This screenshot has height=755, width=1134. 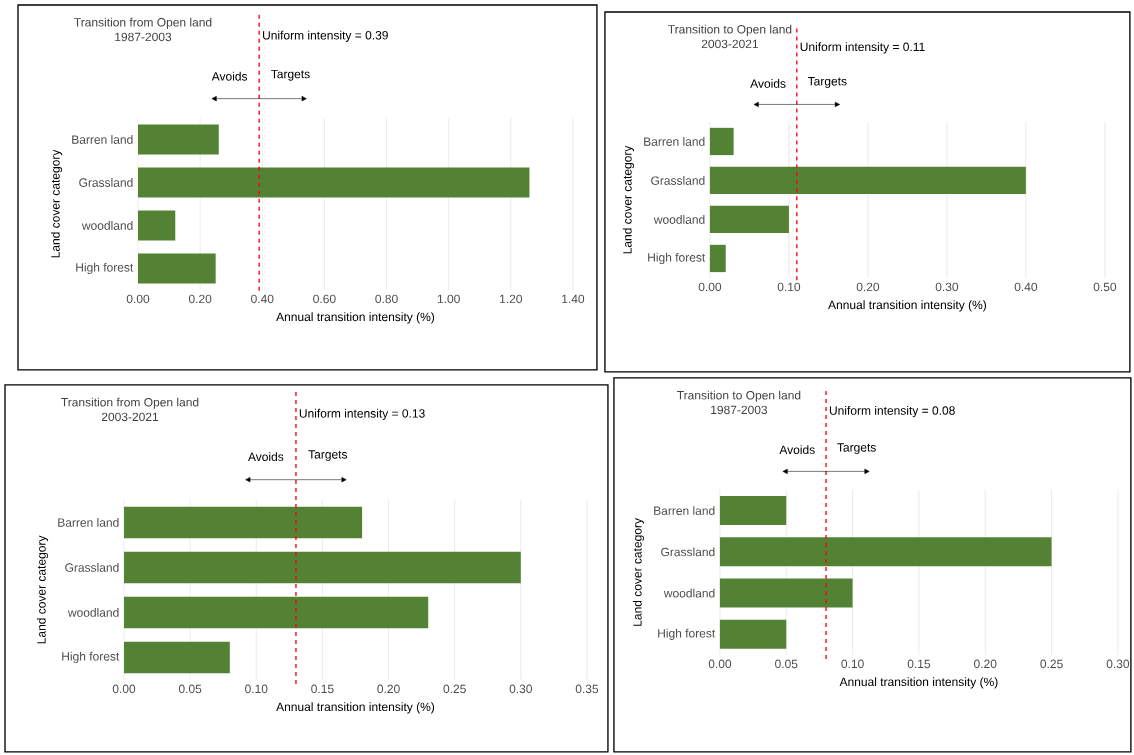 What do you see at coordinates (386, 299) in the screenshot?
I see `x-tick-label: 0.80` at bounding box center [386, 299].